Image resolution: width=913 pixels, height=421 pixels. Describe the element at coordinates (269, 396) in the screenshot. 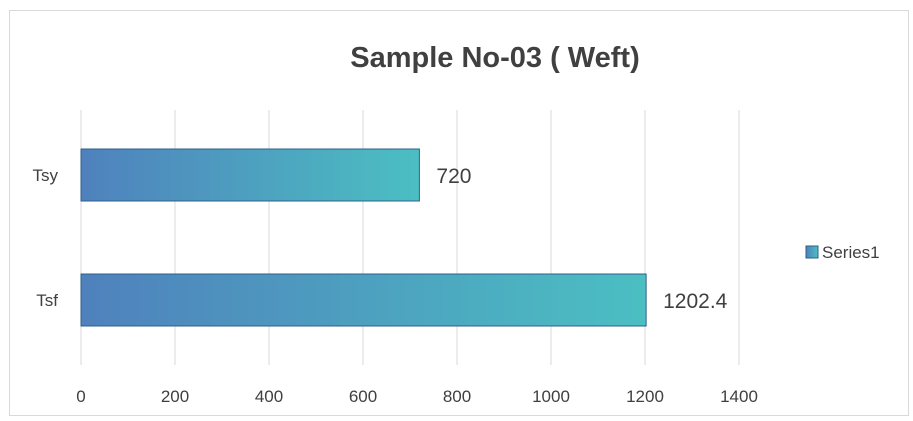

I see `x-tick-label-400: 400` at that location.